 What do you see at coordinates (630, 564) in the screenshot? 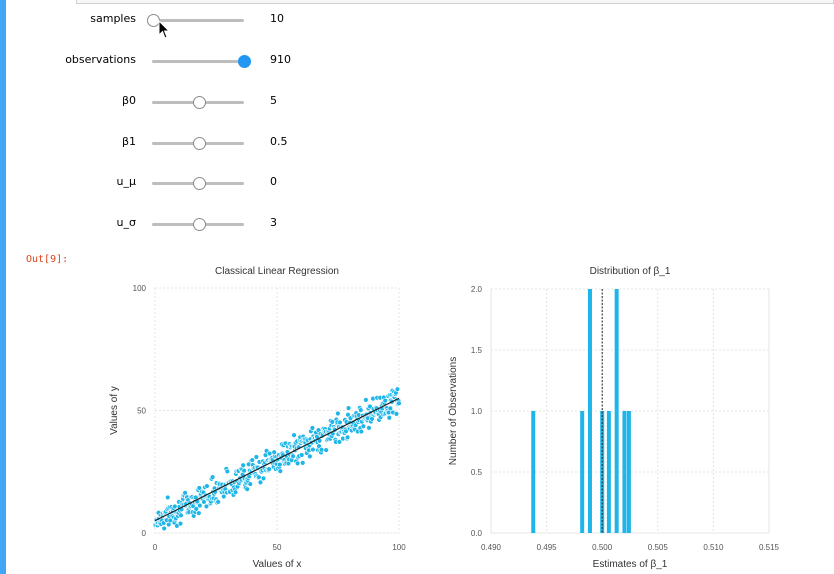
I see `x-axis-label: Estimates of β_1` at bounding box center [630, 564].